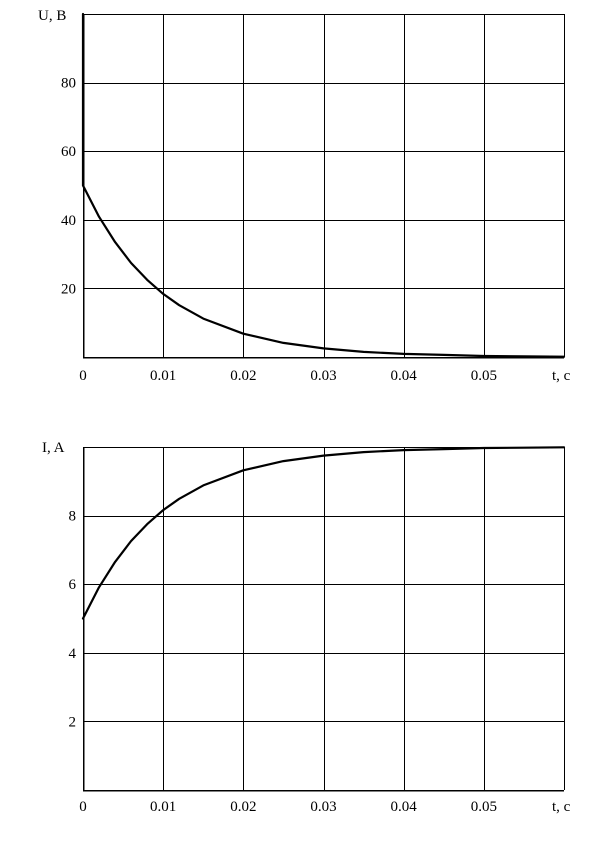 This screenshot has width=593, height=842. I want to click on current-y-tick-label: 6, so click(73, 585).